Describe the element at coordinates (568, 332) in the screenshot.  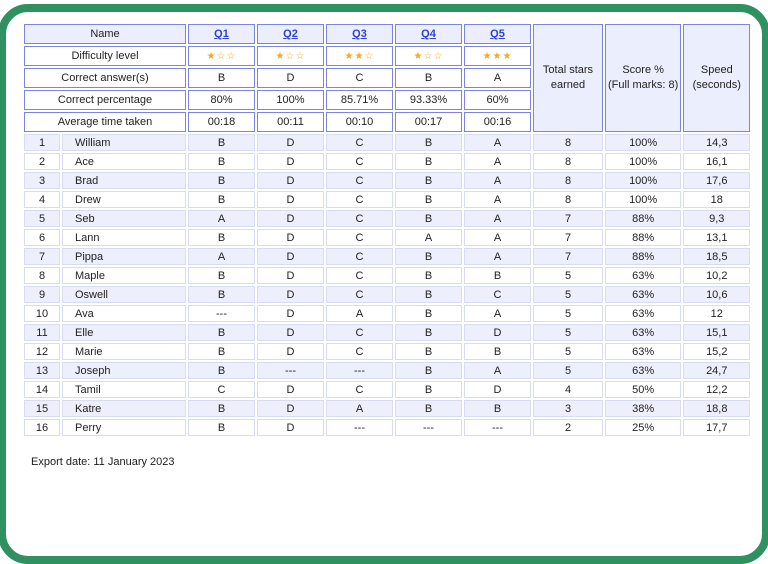
I see `total-stars-value: 5` at that location.